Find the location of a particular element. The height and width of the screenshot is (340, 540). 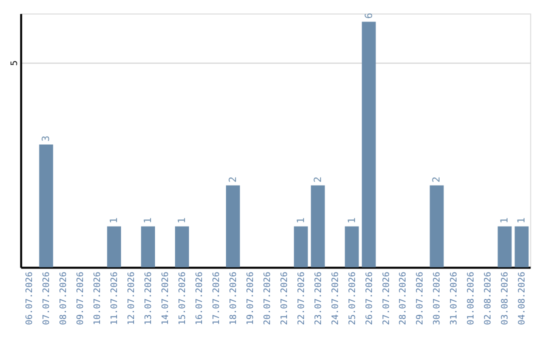

x-tick-label: 26.07.2026 is located at coordinates (369, 298).